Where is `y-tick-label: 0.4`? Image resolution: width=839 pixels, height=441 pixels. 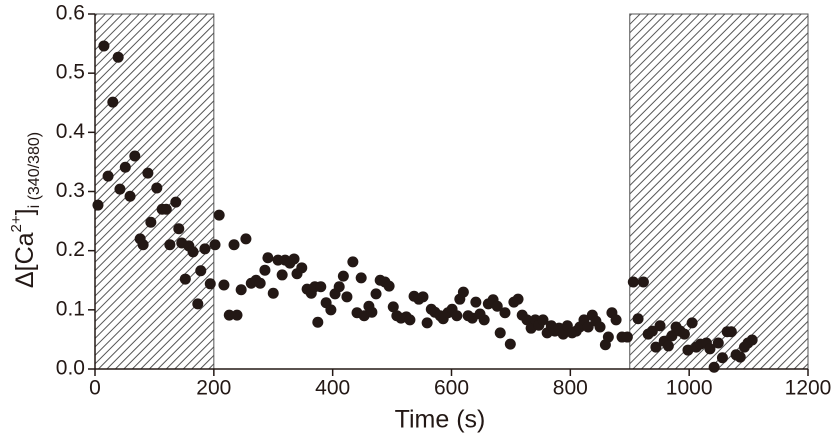 y-tick-label: 0.4 is located at coordinates (71, 131).